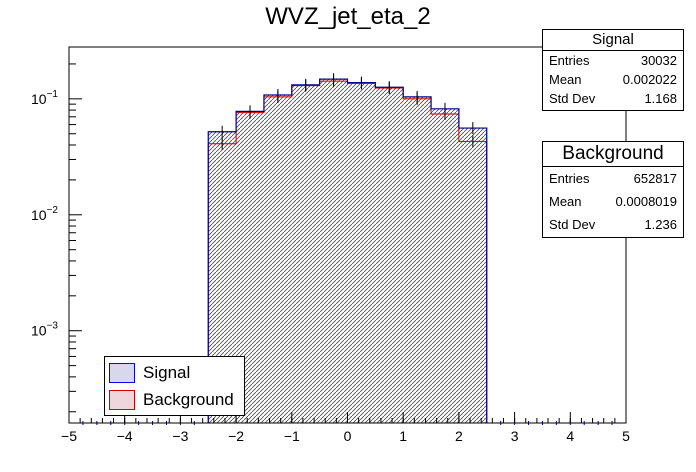 The image size is (696, 472). What do you see at coordinates (56, 238) in the screenshot?
I see `y-axis: 10⁻³ 10⁻² 10⁻¹` at bounding box center [56, 238].